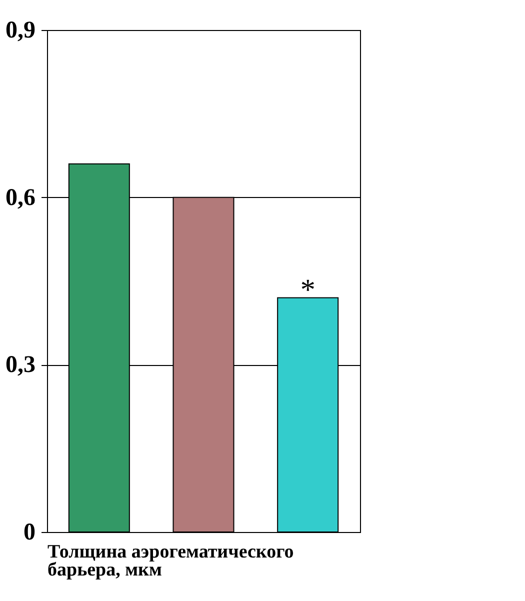 The height and width of the screenshot is (601, 525). What do you see at coordinates (21, 197) in the screenshot?
I see `y-tick-label: 0,6` at bounding box center [21, 197].